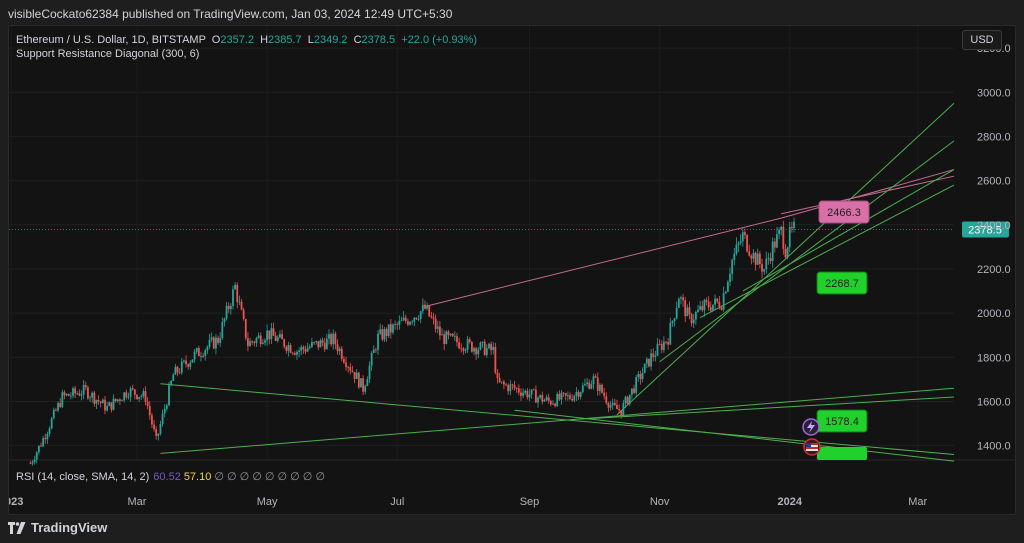 Image resolution: width=1024 pixels, height=543 pixels. What do you see at coordinates (994, 182) in the screenshot?
I see `y-tick-label: 2600.0` at bounding box center [994, 182].